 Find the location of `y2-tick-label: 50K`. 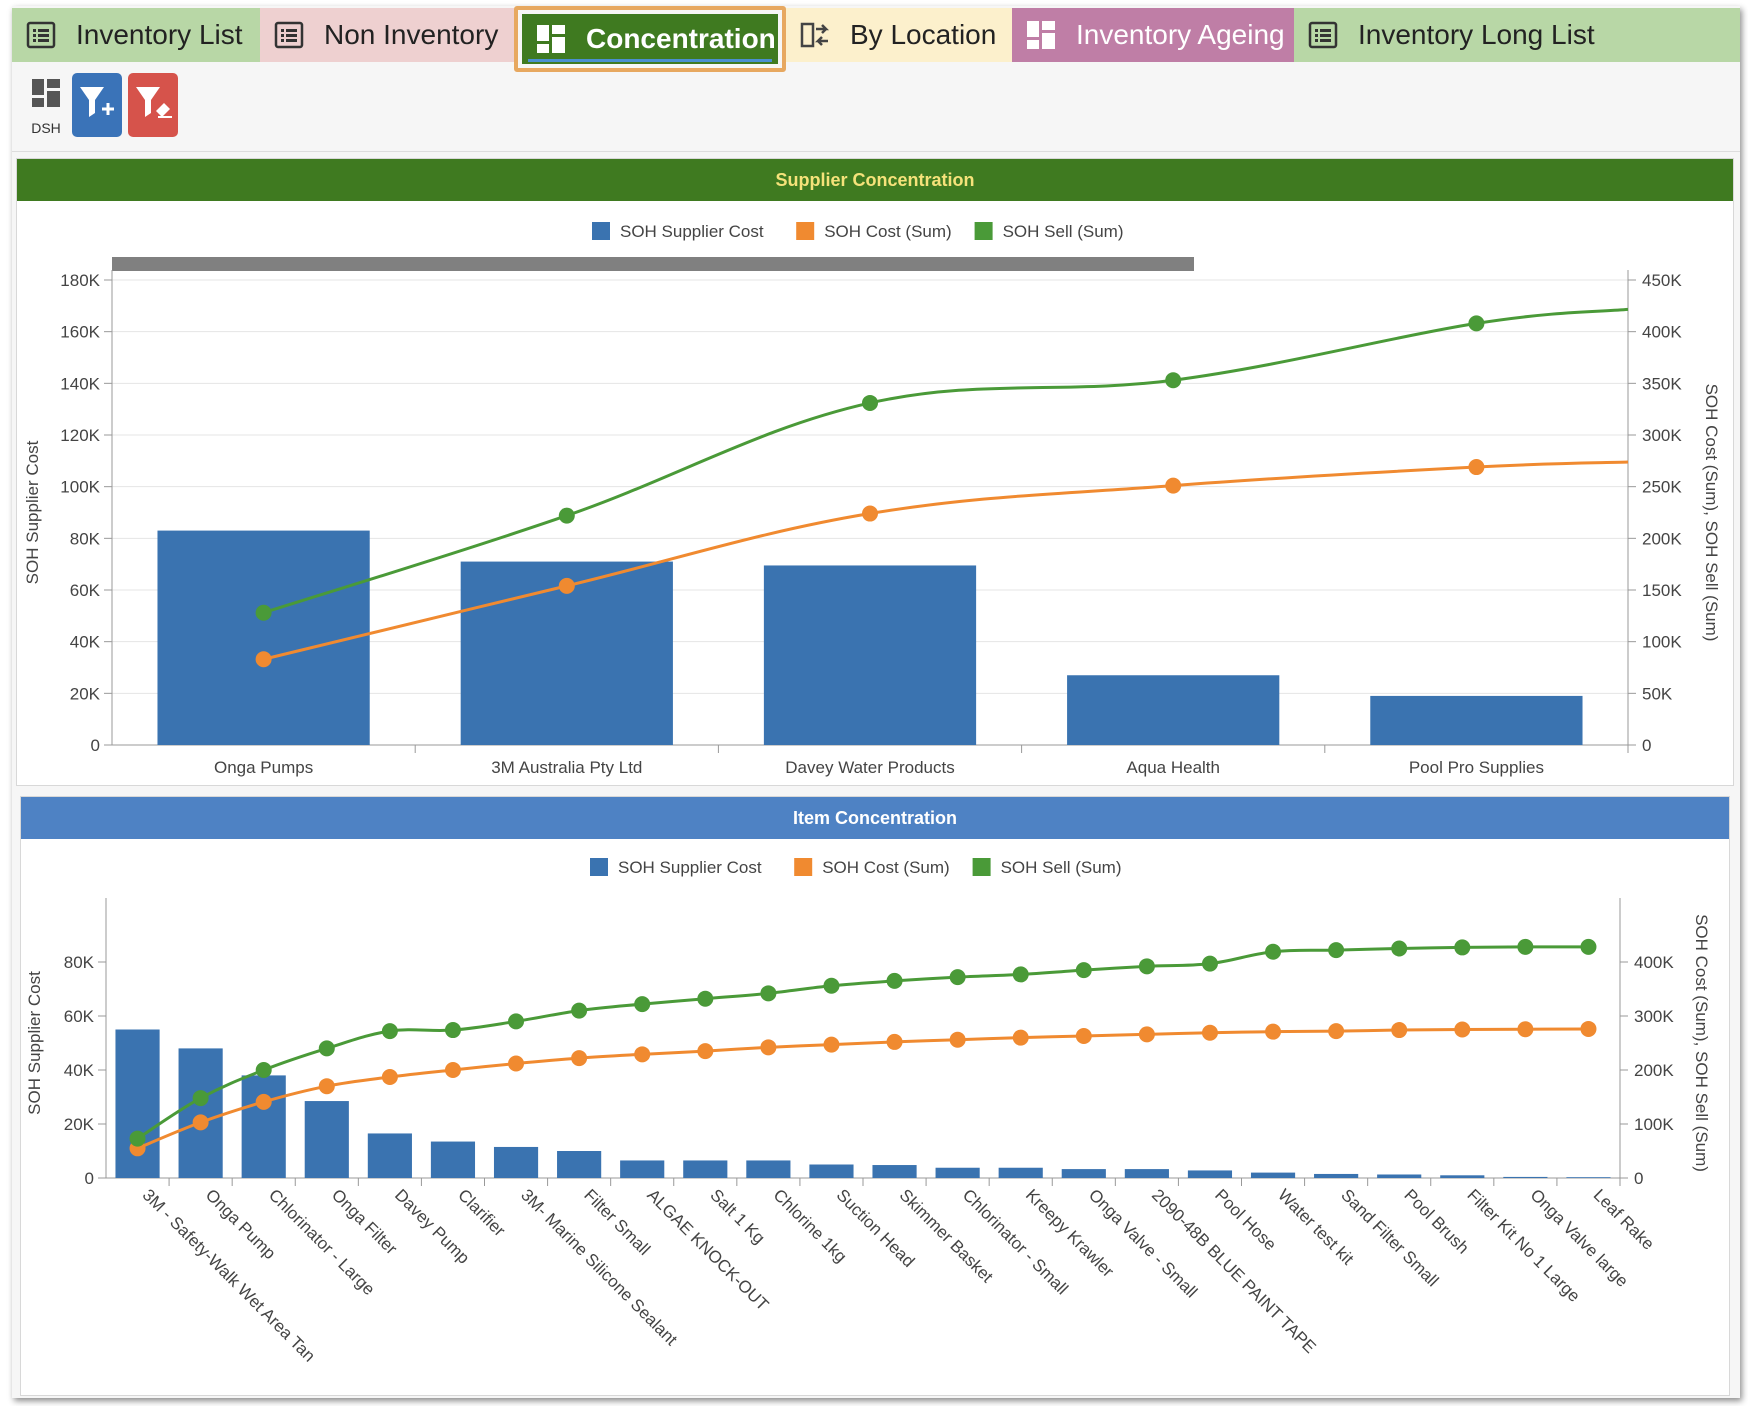

y2-tick-label: 50K is located at coordinates (1657, 693).